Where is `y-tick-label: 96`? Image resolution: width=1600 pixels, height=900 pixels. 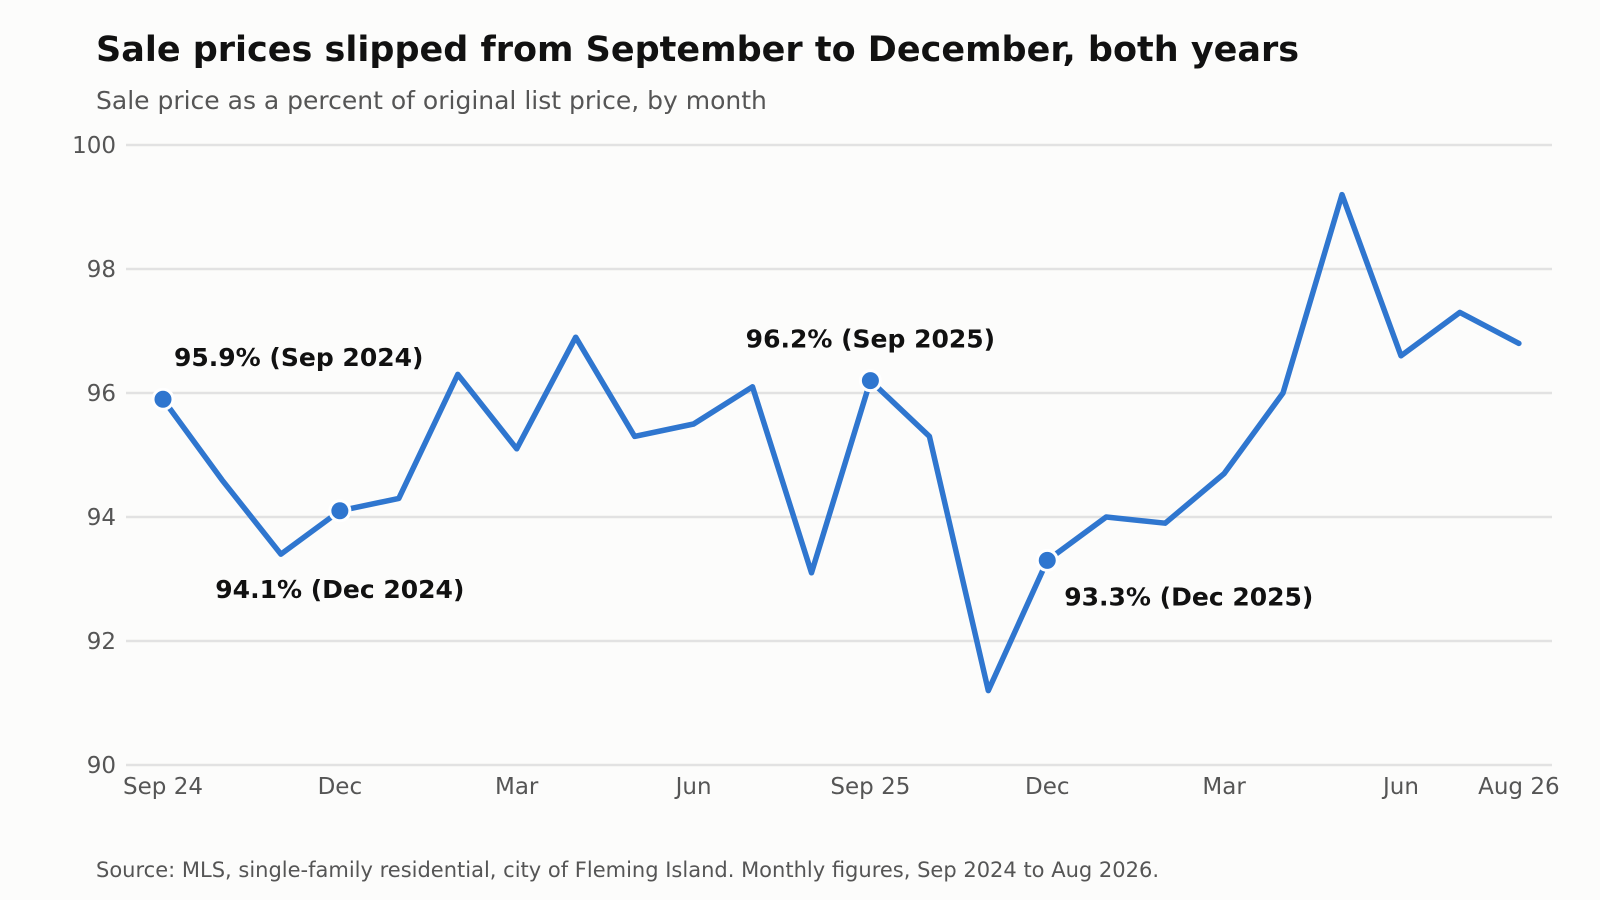 y-tick-label: 96 is located at coordinates (101, 394).